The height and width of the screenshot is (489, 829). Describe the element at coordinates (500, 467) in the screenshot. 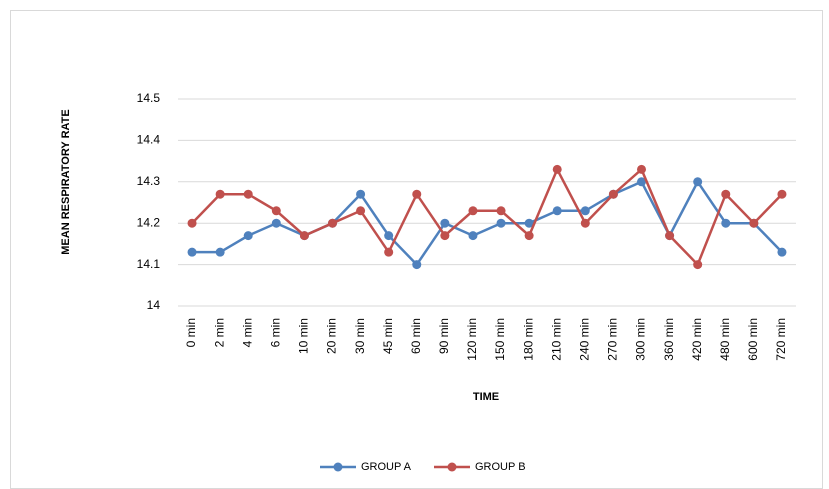

I see `legend-label: GROUP B` at that location.